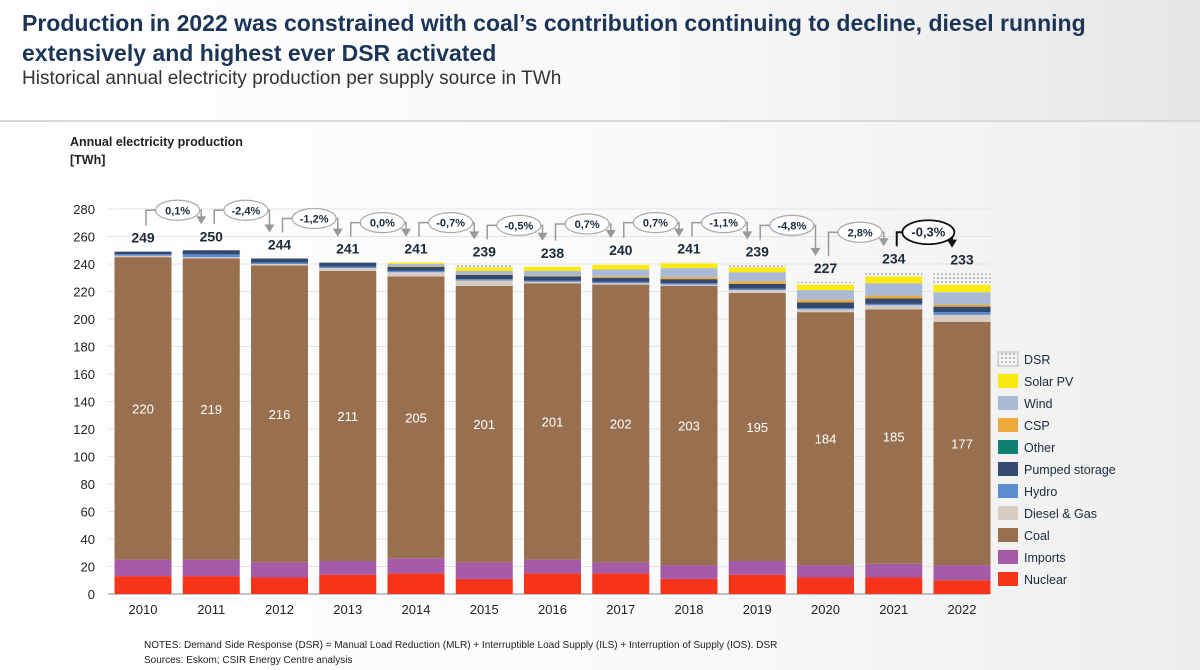  I want to click on y-tick-label: 0, so click(91, 594).